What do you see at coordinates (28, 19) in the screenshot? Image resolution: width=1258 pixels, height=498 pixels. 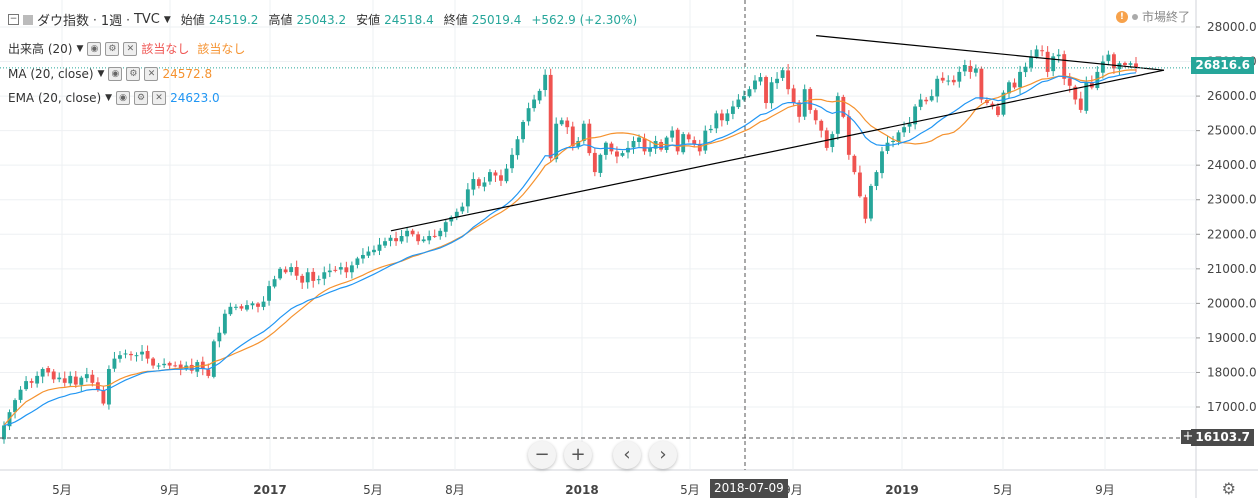 I see `symbol-icon` at bounding box center [28, 19].